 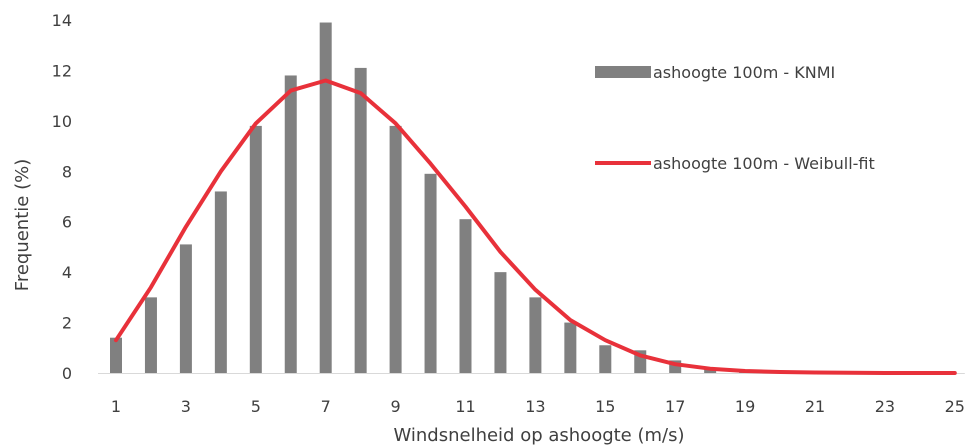 What do you see at coordinates (67, 222) in the screenshot?
I see `y-tick-label: 6` at bounding box center [67, 222].